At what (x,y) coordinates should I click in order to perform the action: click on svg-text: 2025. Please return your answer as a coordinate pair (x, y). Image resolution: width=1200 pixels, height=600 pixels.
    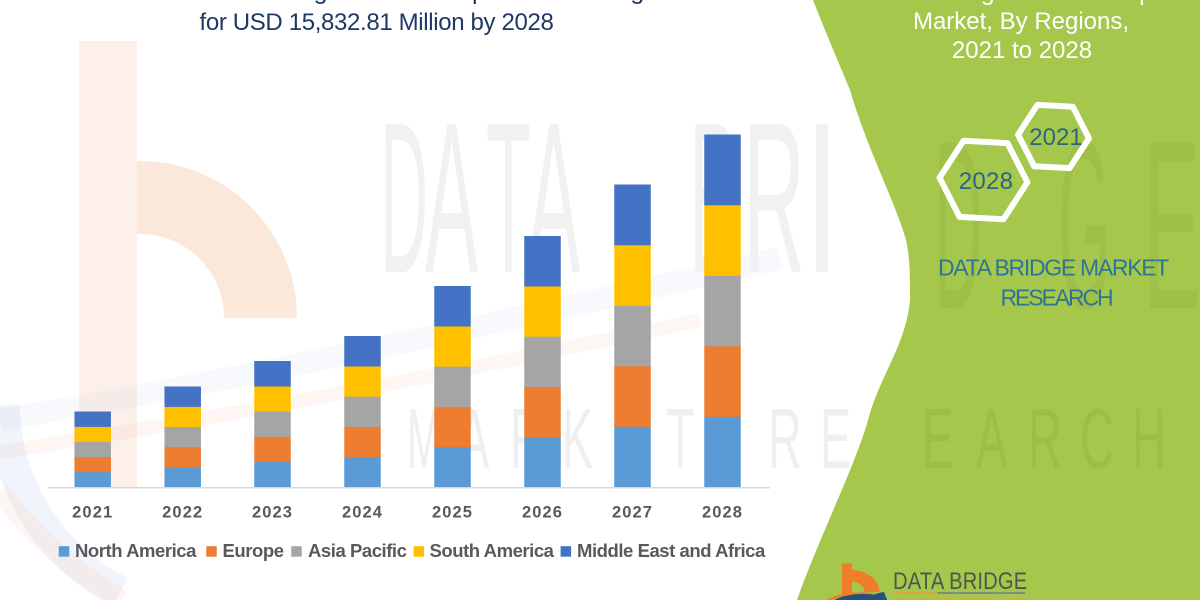
    Looking at the image, I should click on (452, 513).